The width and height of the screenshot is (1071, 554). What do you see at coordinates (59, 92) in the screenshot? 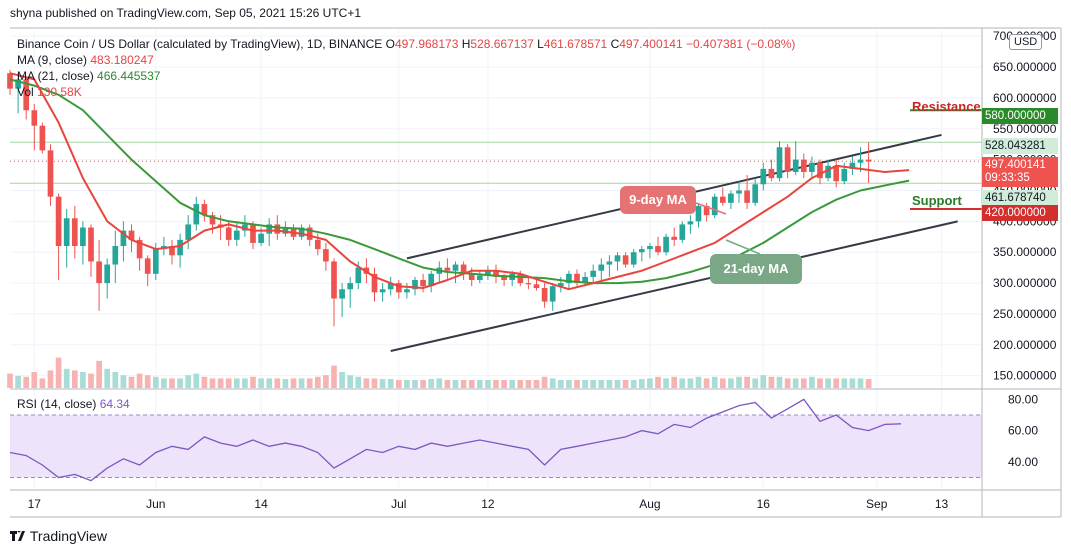
I see `vol-value: 130.58K` at bounding box center [59, 92].